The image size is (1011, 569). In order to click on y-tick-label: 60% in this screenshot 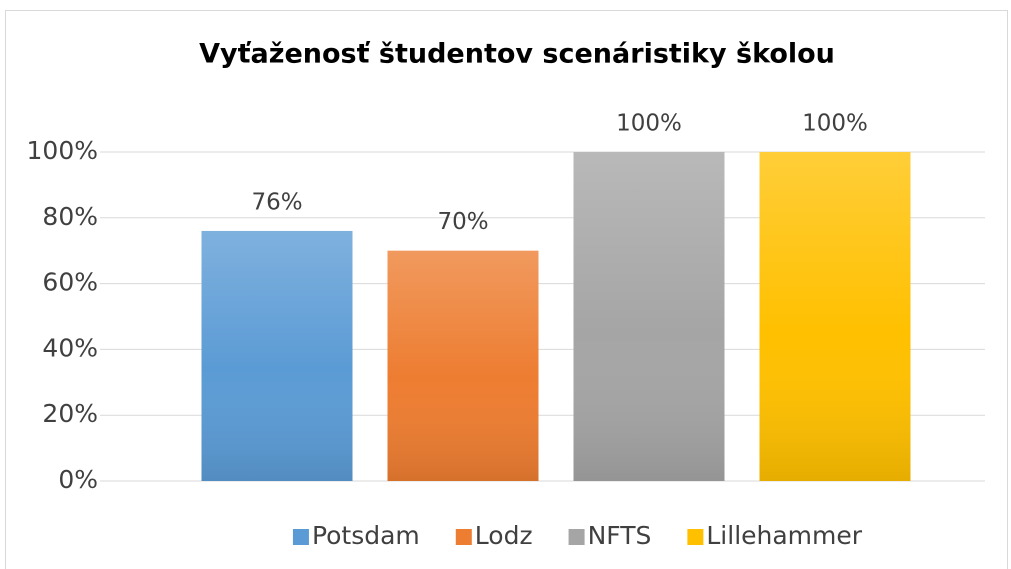, I will do `click(70, 282)`.